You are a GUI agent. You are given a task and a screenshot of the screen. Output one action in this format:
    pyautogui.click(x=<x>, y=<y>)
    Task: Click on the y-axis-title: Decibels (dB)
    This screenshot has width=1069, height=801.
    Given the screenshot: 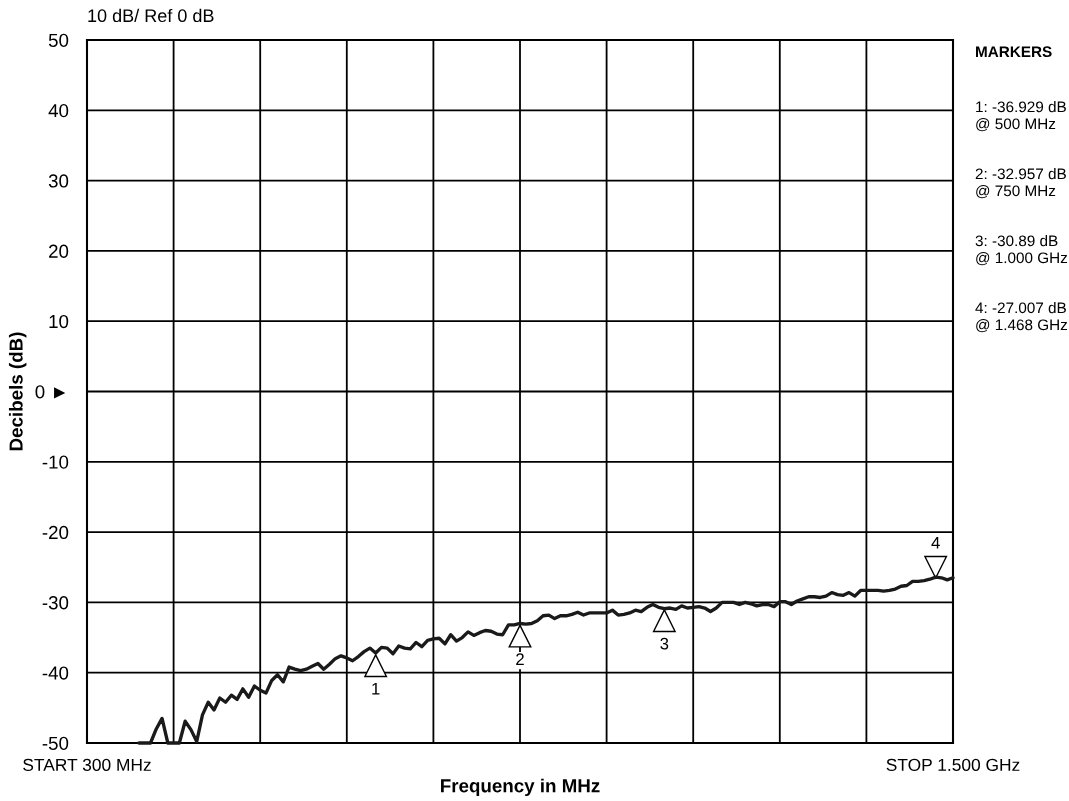 What is the action you would take?
    pyautogui.click(x=17, y=391)
    